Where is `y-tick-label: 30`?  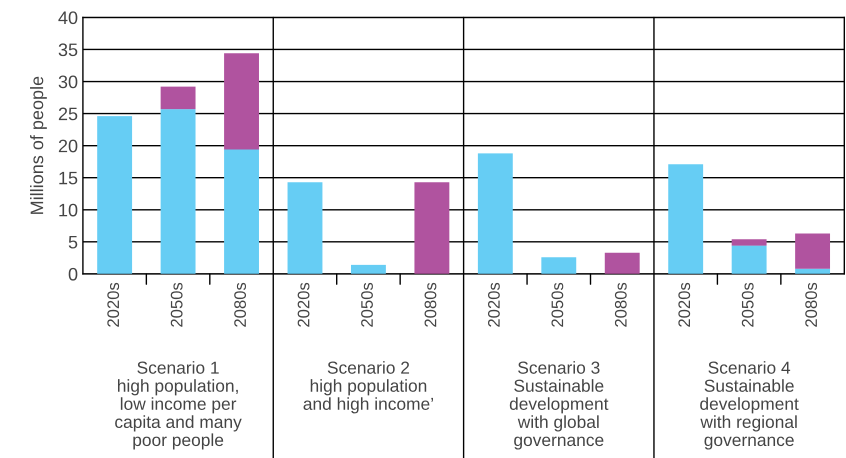 y-tick-label: 30 is located at coordinates (68, 81).